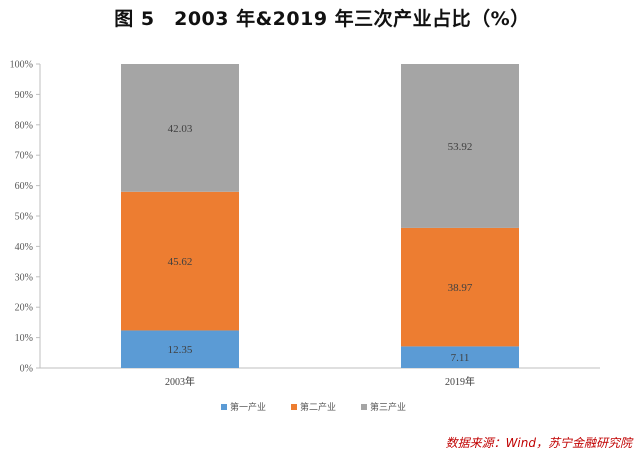 This screenshot has height=459, width=644. What do you see at coordinates (322, 19) in the screenshot?
I see `chart-title: 图 5 2003 年&2019 年三次产业占比（%）` at bounding box center [322, 19].